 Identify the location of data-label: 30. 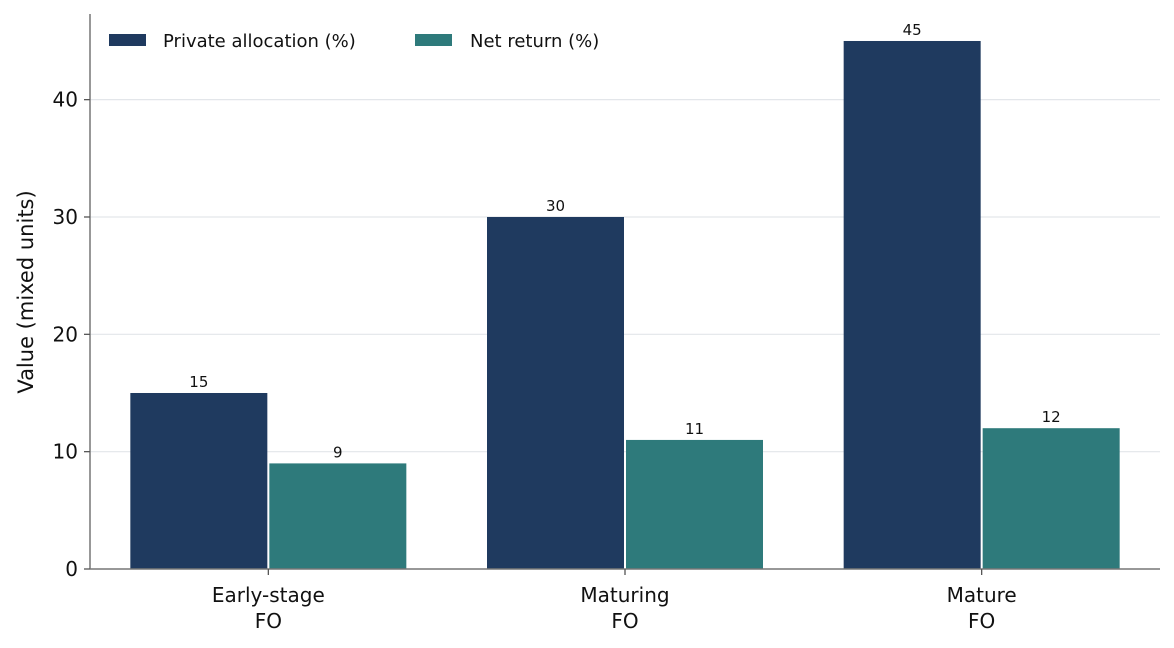
(555, 206).